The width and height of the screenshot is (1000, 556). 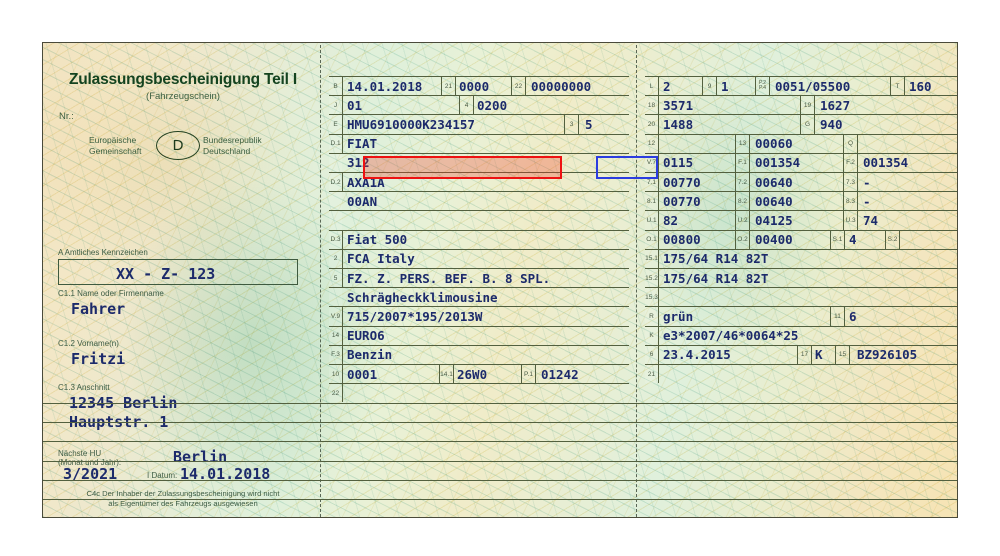 What do you see at coordinates (837, 316) in the screenshot?
I see `right-subfield-code: 11` at bounding box center [837, 316].